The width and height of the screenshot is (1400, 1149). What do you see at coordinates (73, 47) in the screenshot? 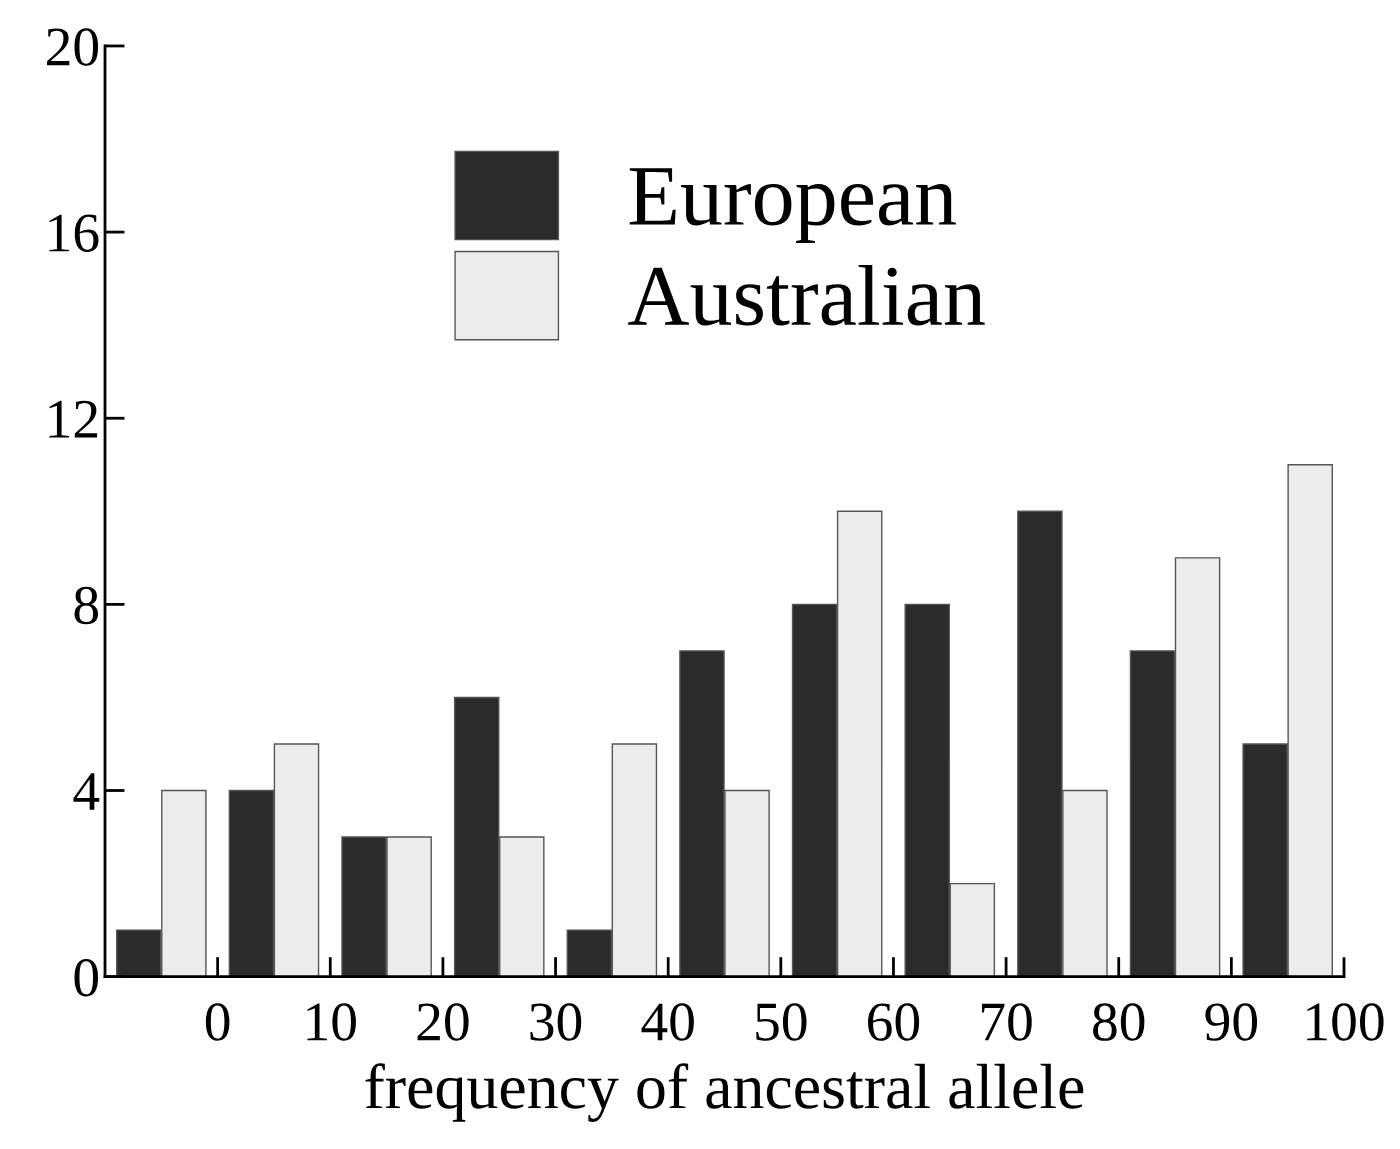
I see `y-tick-label: 20` at bounding box center [73, 47].